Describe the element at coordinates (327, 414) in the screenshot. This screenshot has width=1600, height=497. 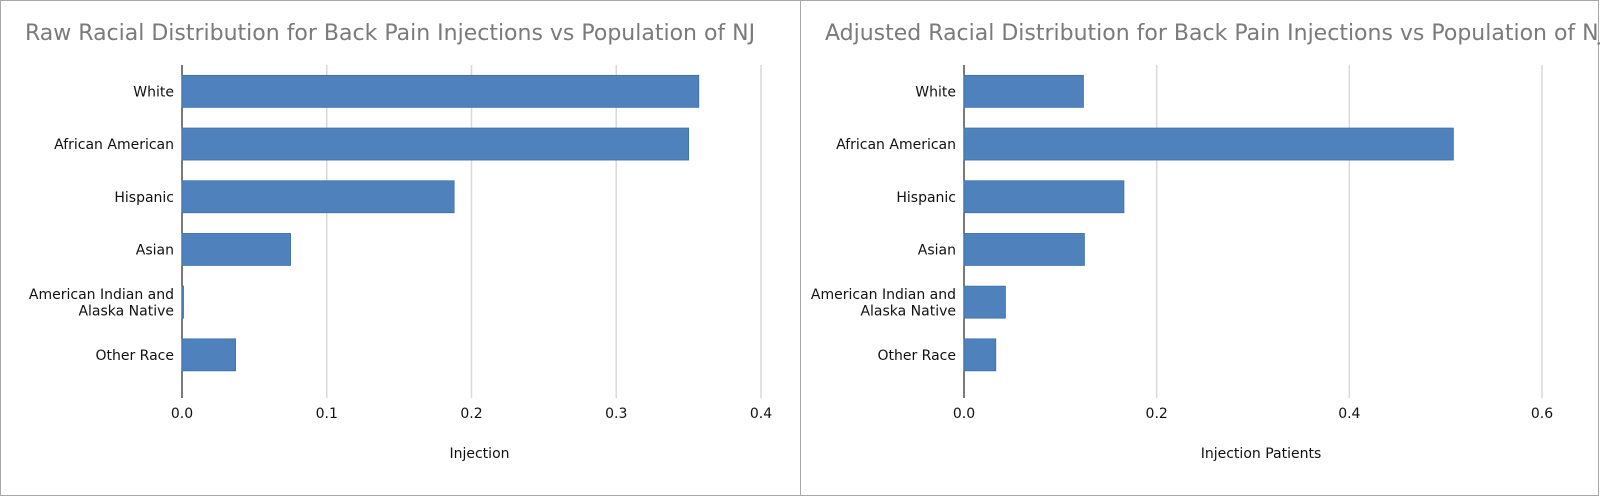
I see `x-tick-label: 0.1` at that location.